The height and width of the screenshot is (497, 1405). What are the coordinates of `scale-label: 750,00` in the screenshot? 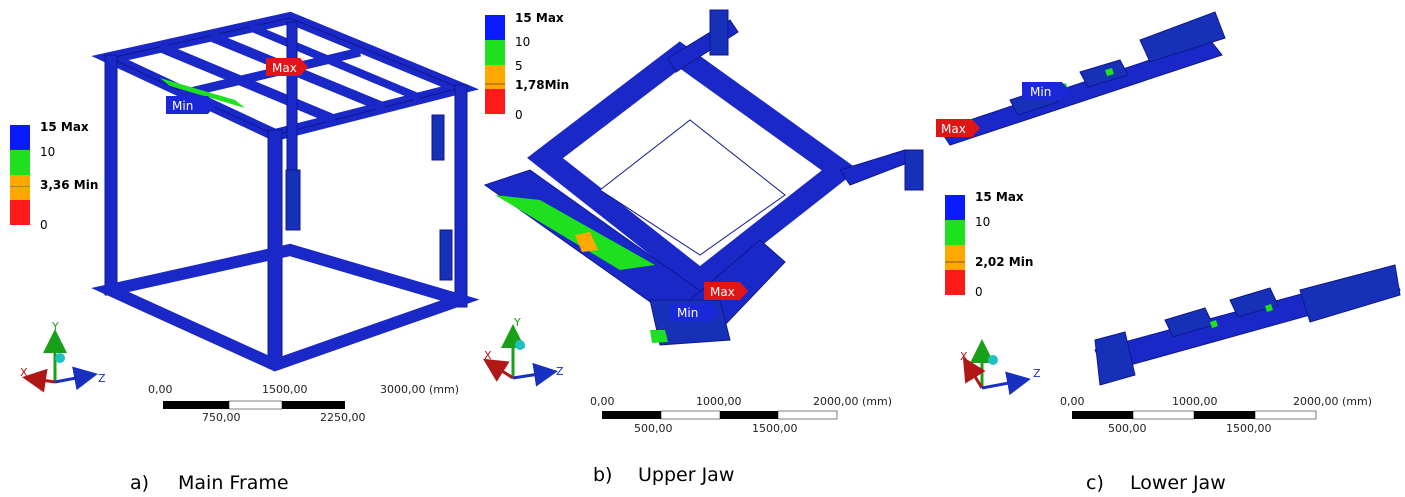 It's located at (221, 417).